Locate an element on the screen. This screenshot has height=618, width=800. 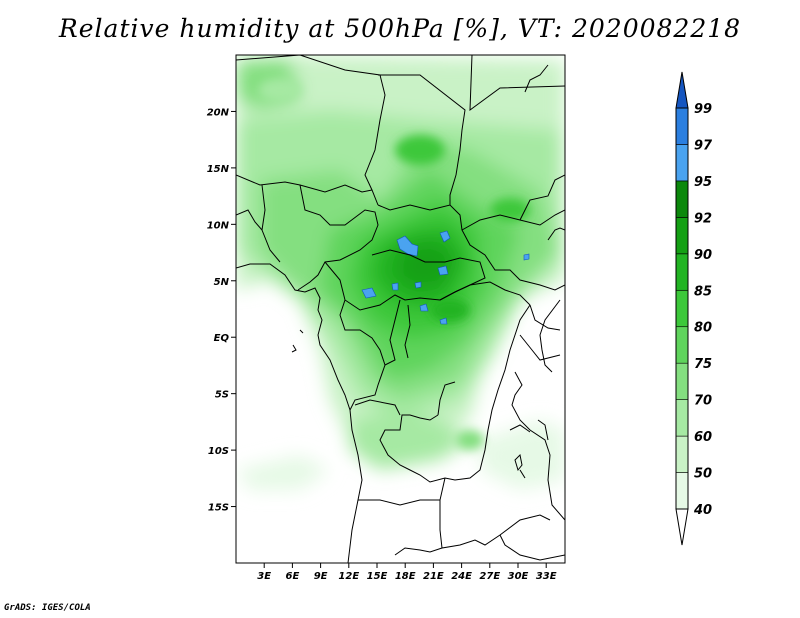
lon-tick-label: 15E is located at coordinates (377, 576).